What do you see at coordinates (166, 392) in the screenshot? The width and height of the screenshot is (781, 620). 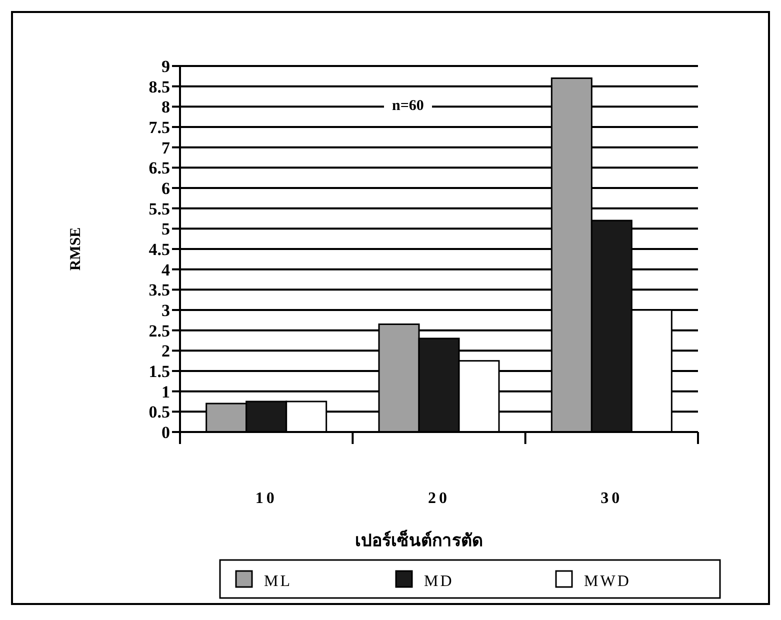 I see `y-tick-label: 1` at bounding box center [166, 392].